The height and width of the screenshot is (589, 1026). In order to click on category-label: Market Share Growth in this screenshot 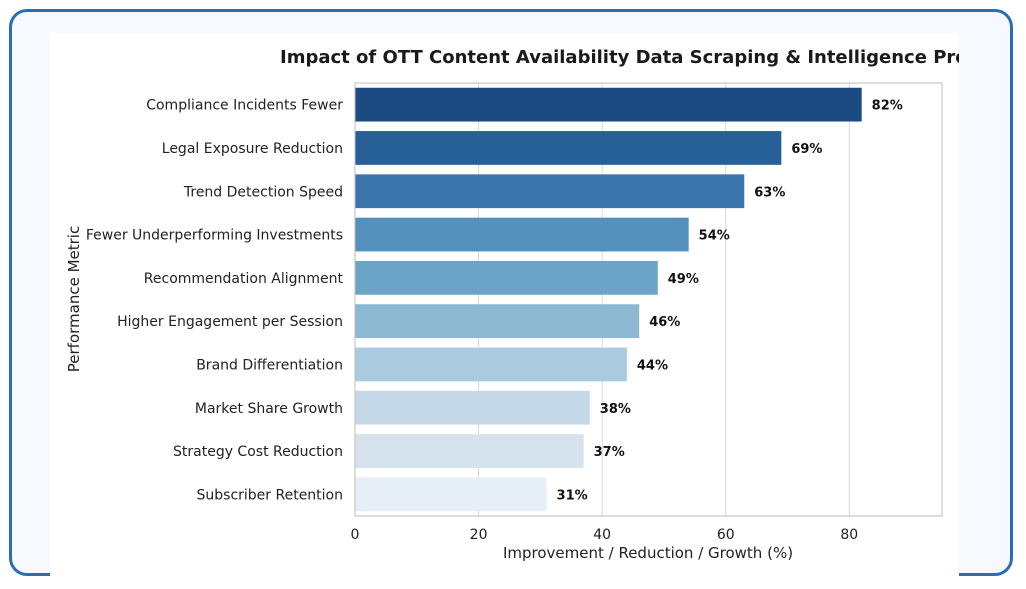, I will do `click(269, 409)`.